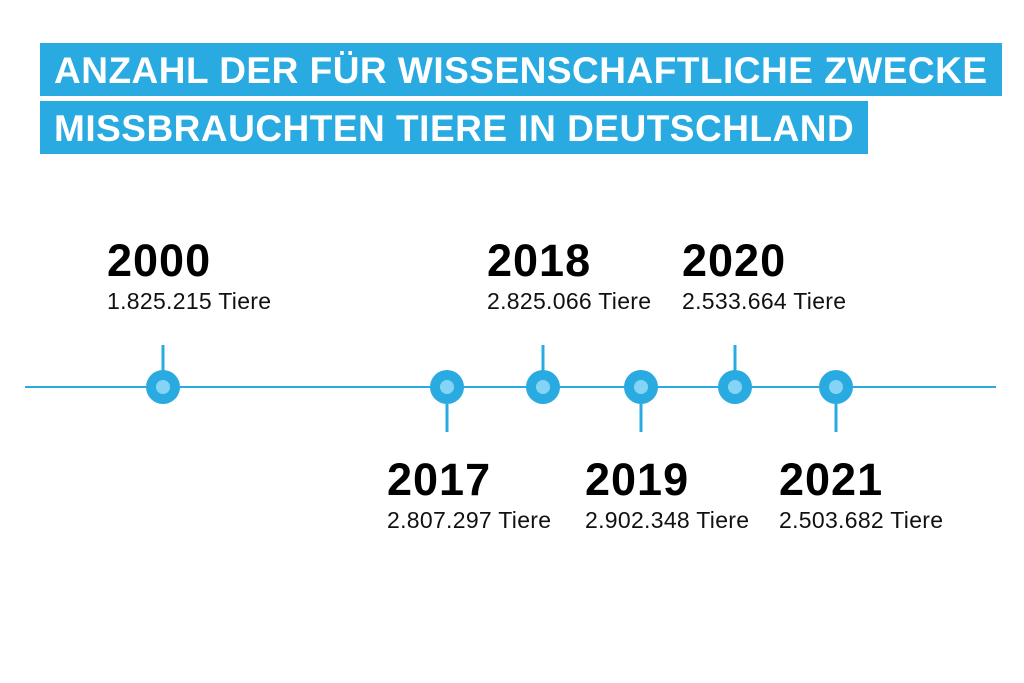 This screenshot has width=1024, height=683. What do you see at coordinates (735, 387) in the screenshot?
I see `timeline-dot-2020` at bounding box center [735, 387].